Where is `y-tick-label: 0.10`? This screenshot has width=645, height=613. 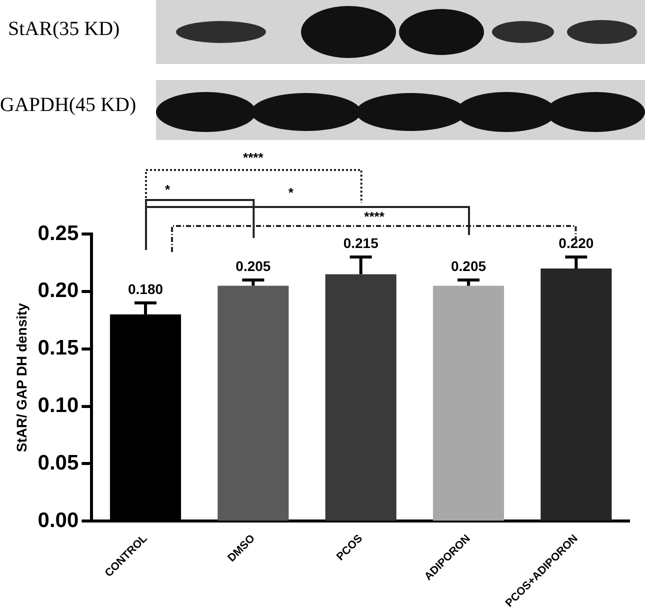 y-tick-label: 0.10 is located at coordinates (58, 406).